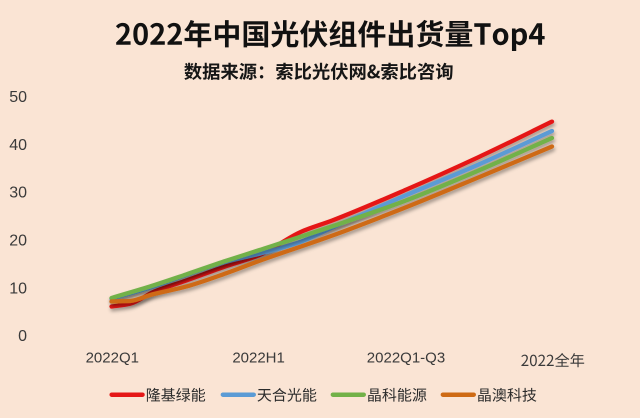 Image resolution: width=640 pixels, height=418 pixels. I want to click on svg-text: 2022Q1-Q3, so click(406, 357).